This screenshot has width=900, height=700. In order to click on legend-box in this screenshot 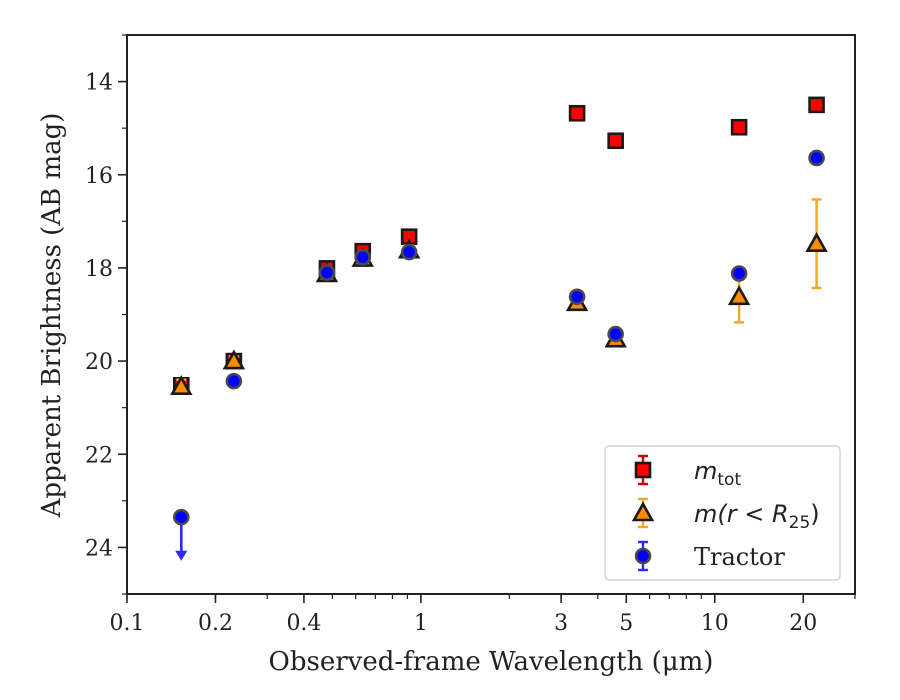, I will do `click(722, 513)`.